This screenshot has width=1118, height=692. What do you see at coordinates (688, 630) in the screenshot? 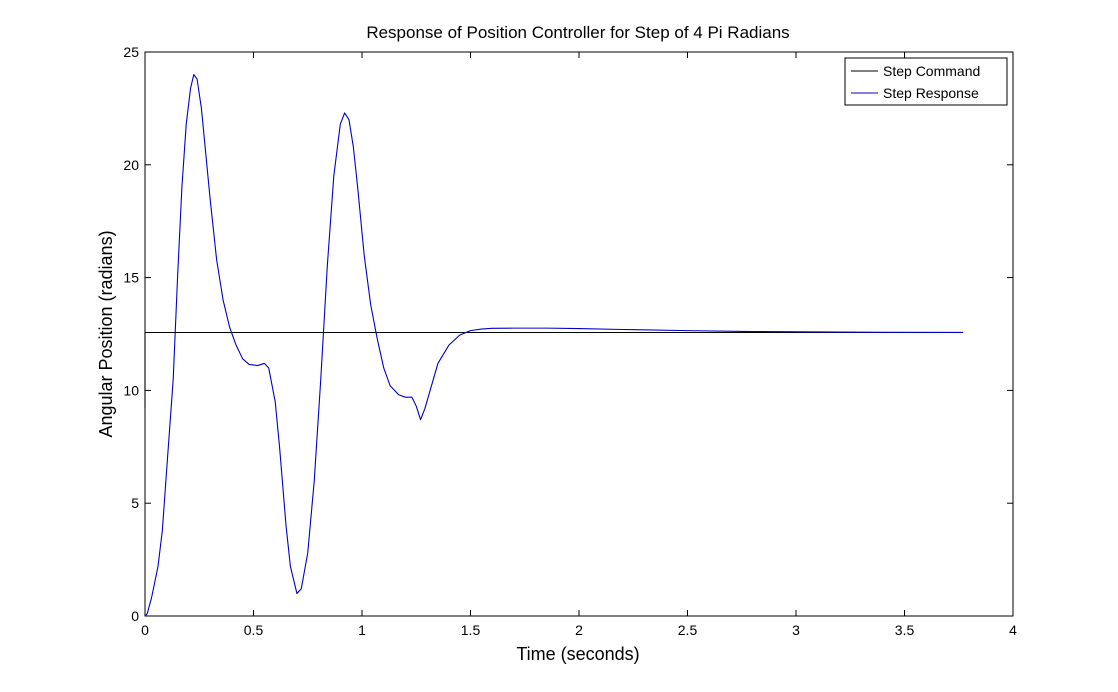
I see `x-tick-label: 2.5` at bounding box center [688, 630].